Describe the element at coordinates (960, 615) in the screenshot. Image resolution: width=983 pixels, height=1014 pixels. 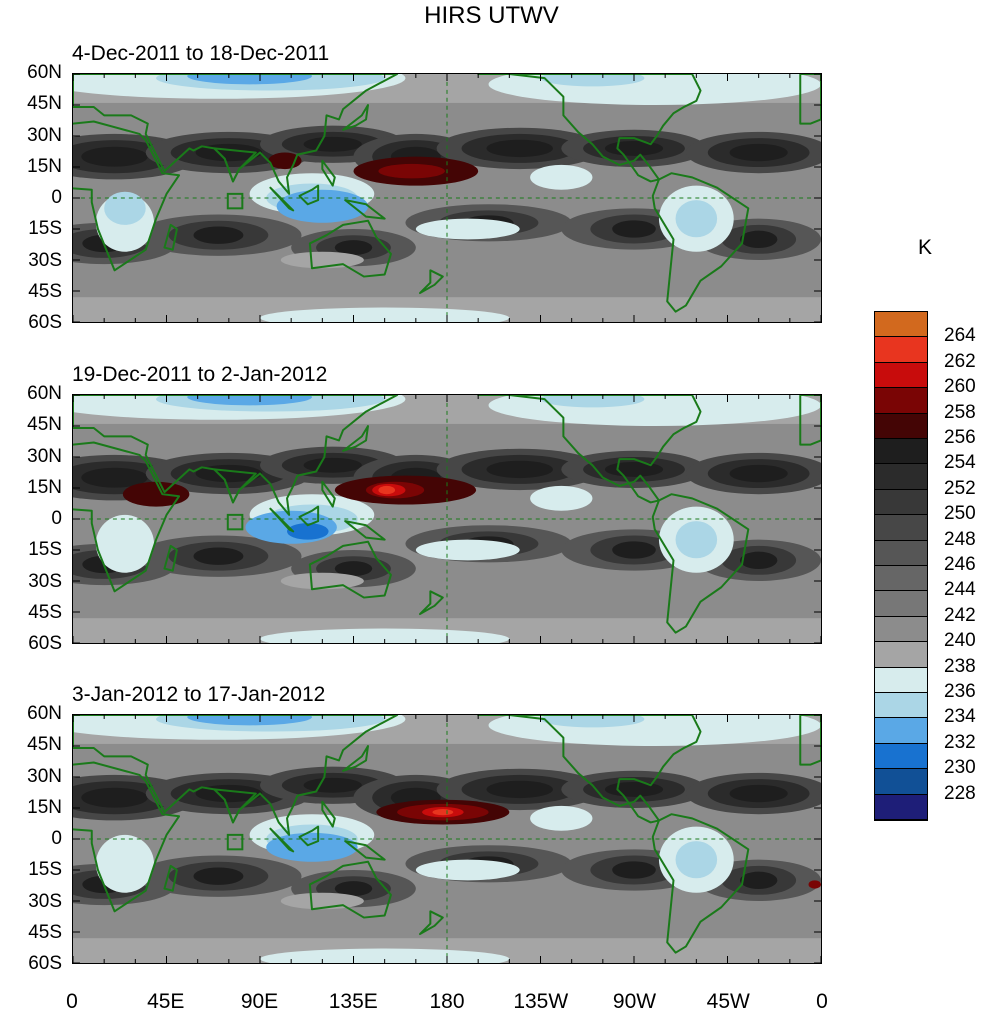
I see `colorbar-level-label: 242` at that location.